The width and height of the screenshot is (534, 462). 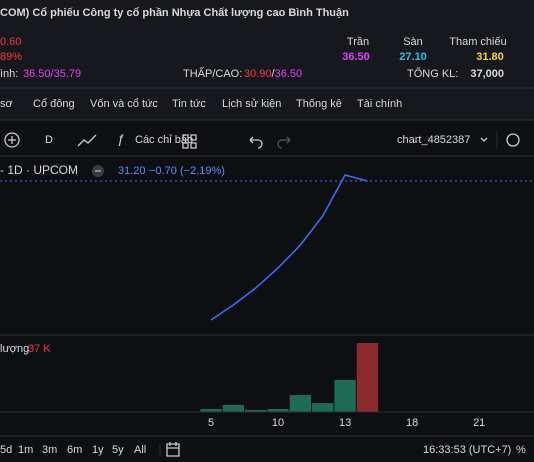 What do you see at coordinates (202, 171) in the screenshot?
I see `legend-change-pct: (−2.19%)` at bounding box center [202, 171].